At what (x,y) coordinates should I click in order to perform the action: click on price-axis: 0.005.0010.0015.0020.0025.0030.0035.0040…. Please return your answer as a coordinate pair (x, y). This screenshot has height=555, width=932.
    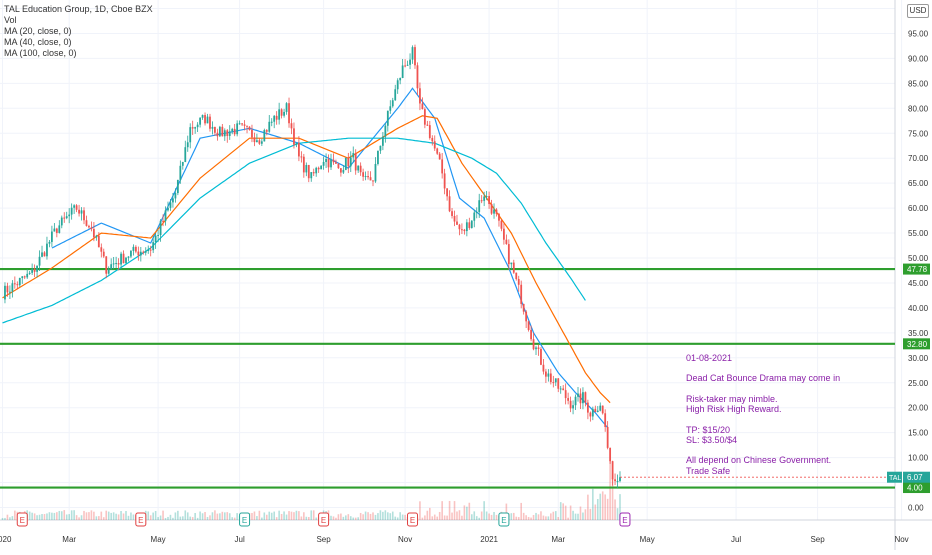
    Looking at the image, I should click on (918, 270).